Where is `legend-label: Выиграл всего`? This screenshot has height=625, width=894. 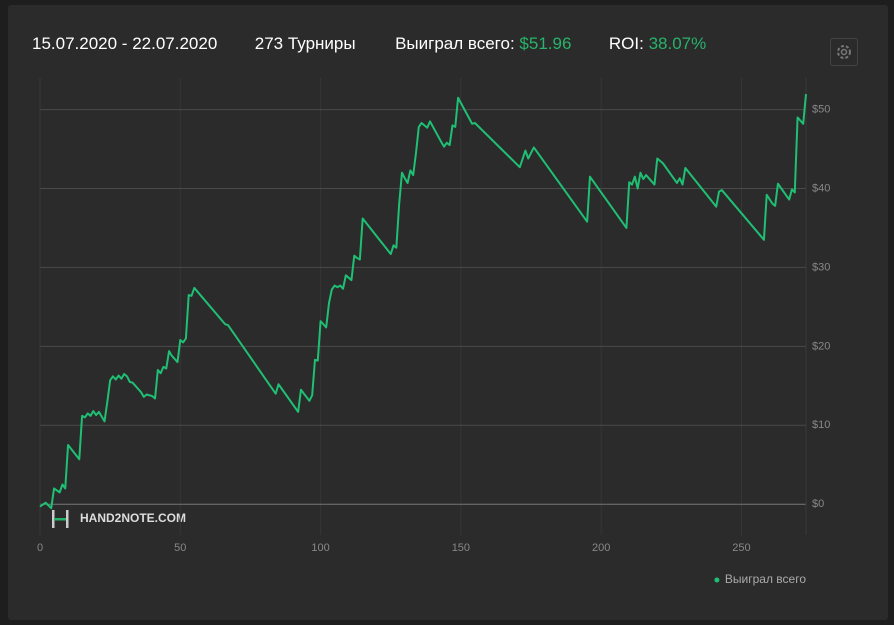 legend-label: Выиграл всего is located at coordinates (765, 579).